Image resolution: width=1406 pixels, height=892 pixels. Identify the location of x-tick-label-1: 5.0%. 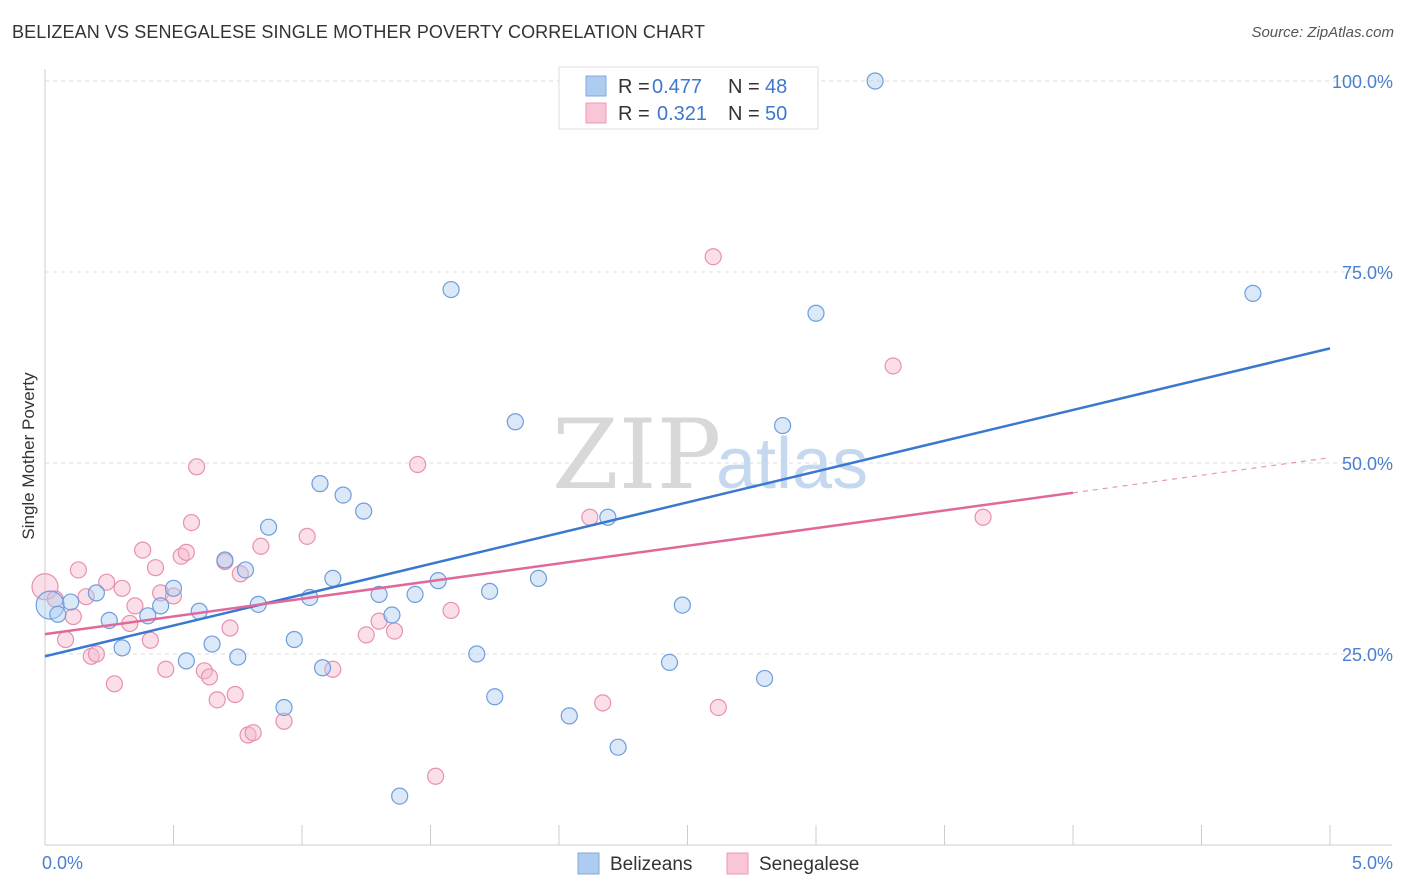
(1372, 863).